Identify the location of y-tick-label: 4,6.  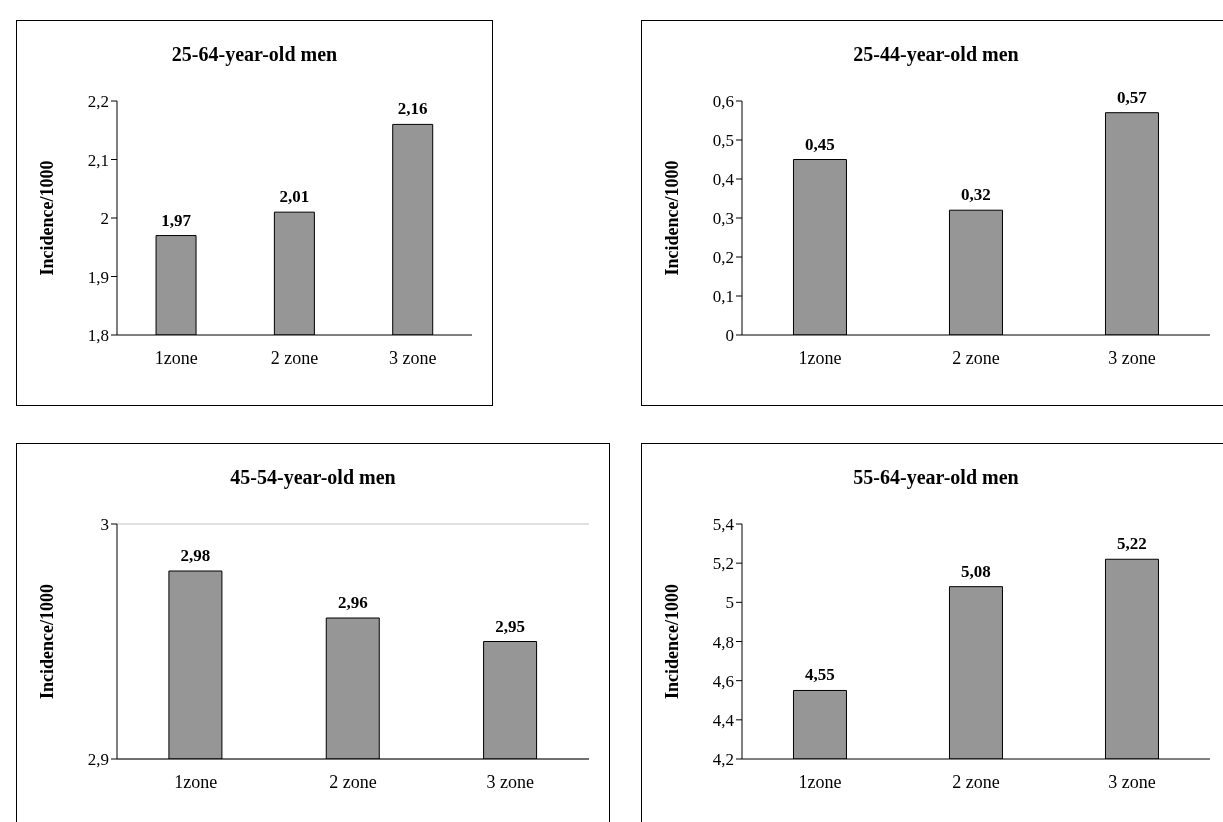
(723, 681).